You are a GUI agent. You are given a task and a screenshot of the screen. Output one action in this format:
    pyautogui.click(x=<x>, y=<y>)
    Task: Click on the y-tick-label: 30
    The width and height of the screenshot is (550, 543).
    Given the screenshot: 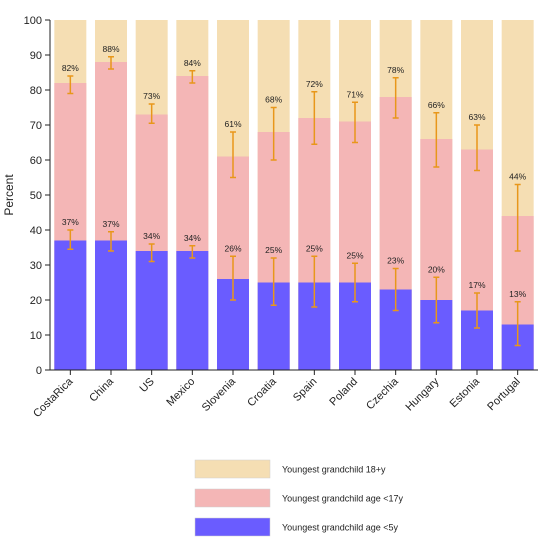 What is the action you would take?
    pyautogui.click(x=36, y=266)
    